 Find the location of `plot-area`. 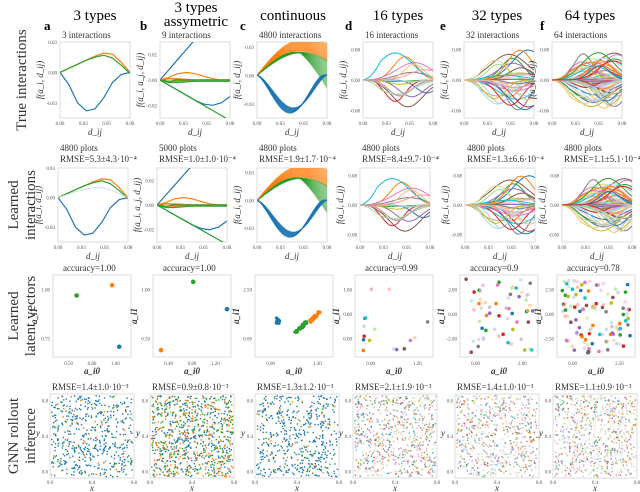

plot-area is located at coordinates (499, 316).